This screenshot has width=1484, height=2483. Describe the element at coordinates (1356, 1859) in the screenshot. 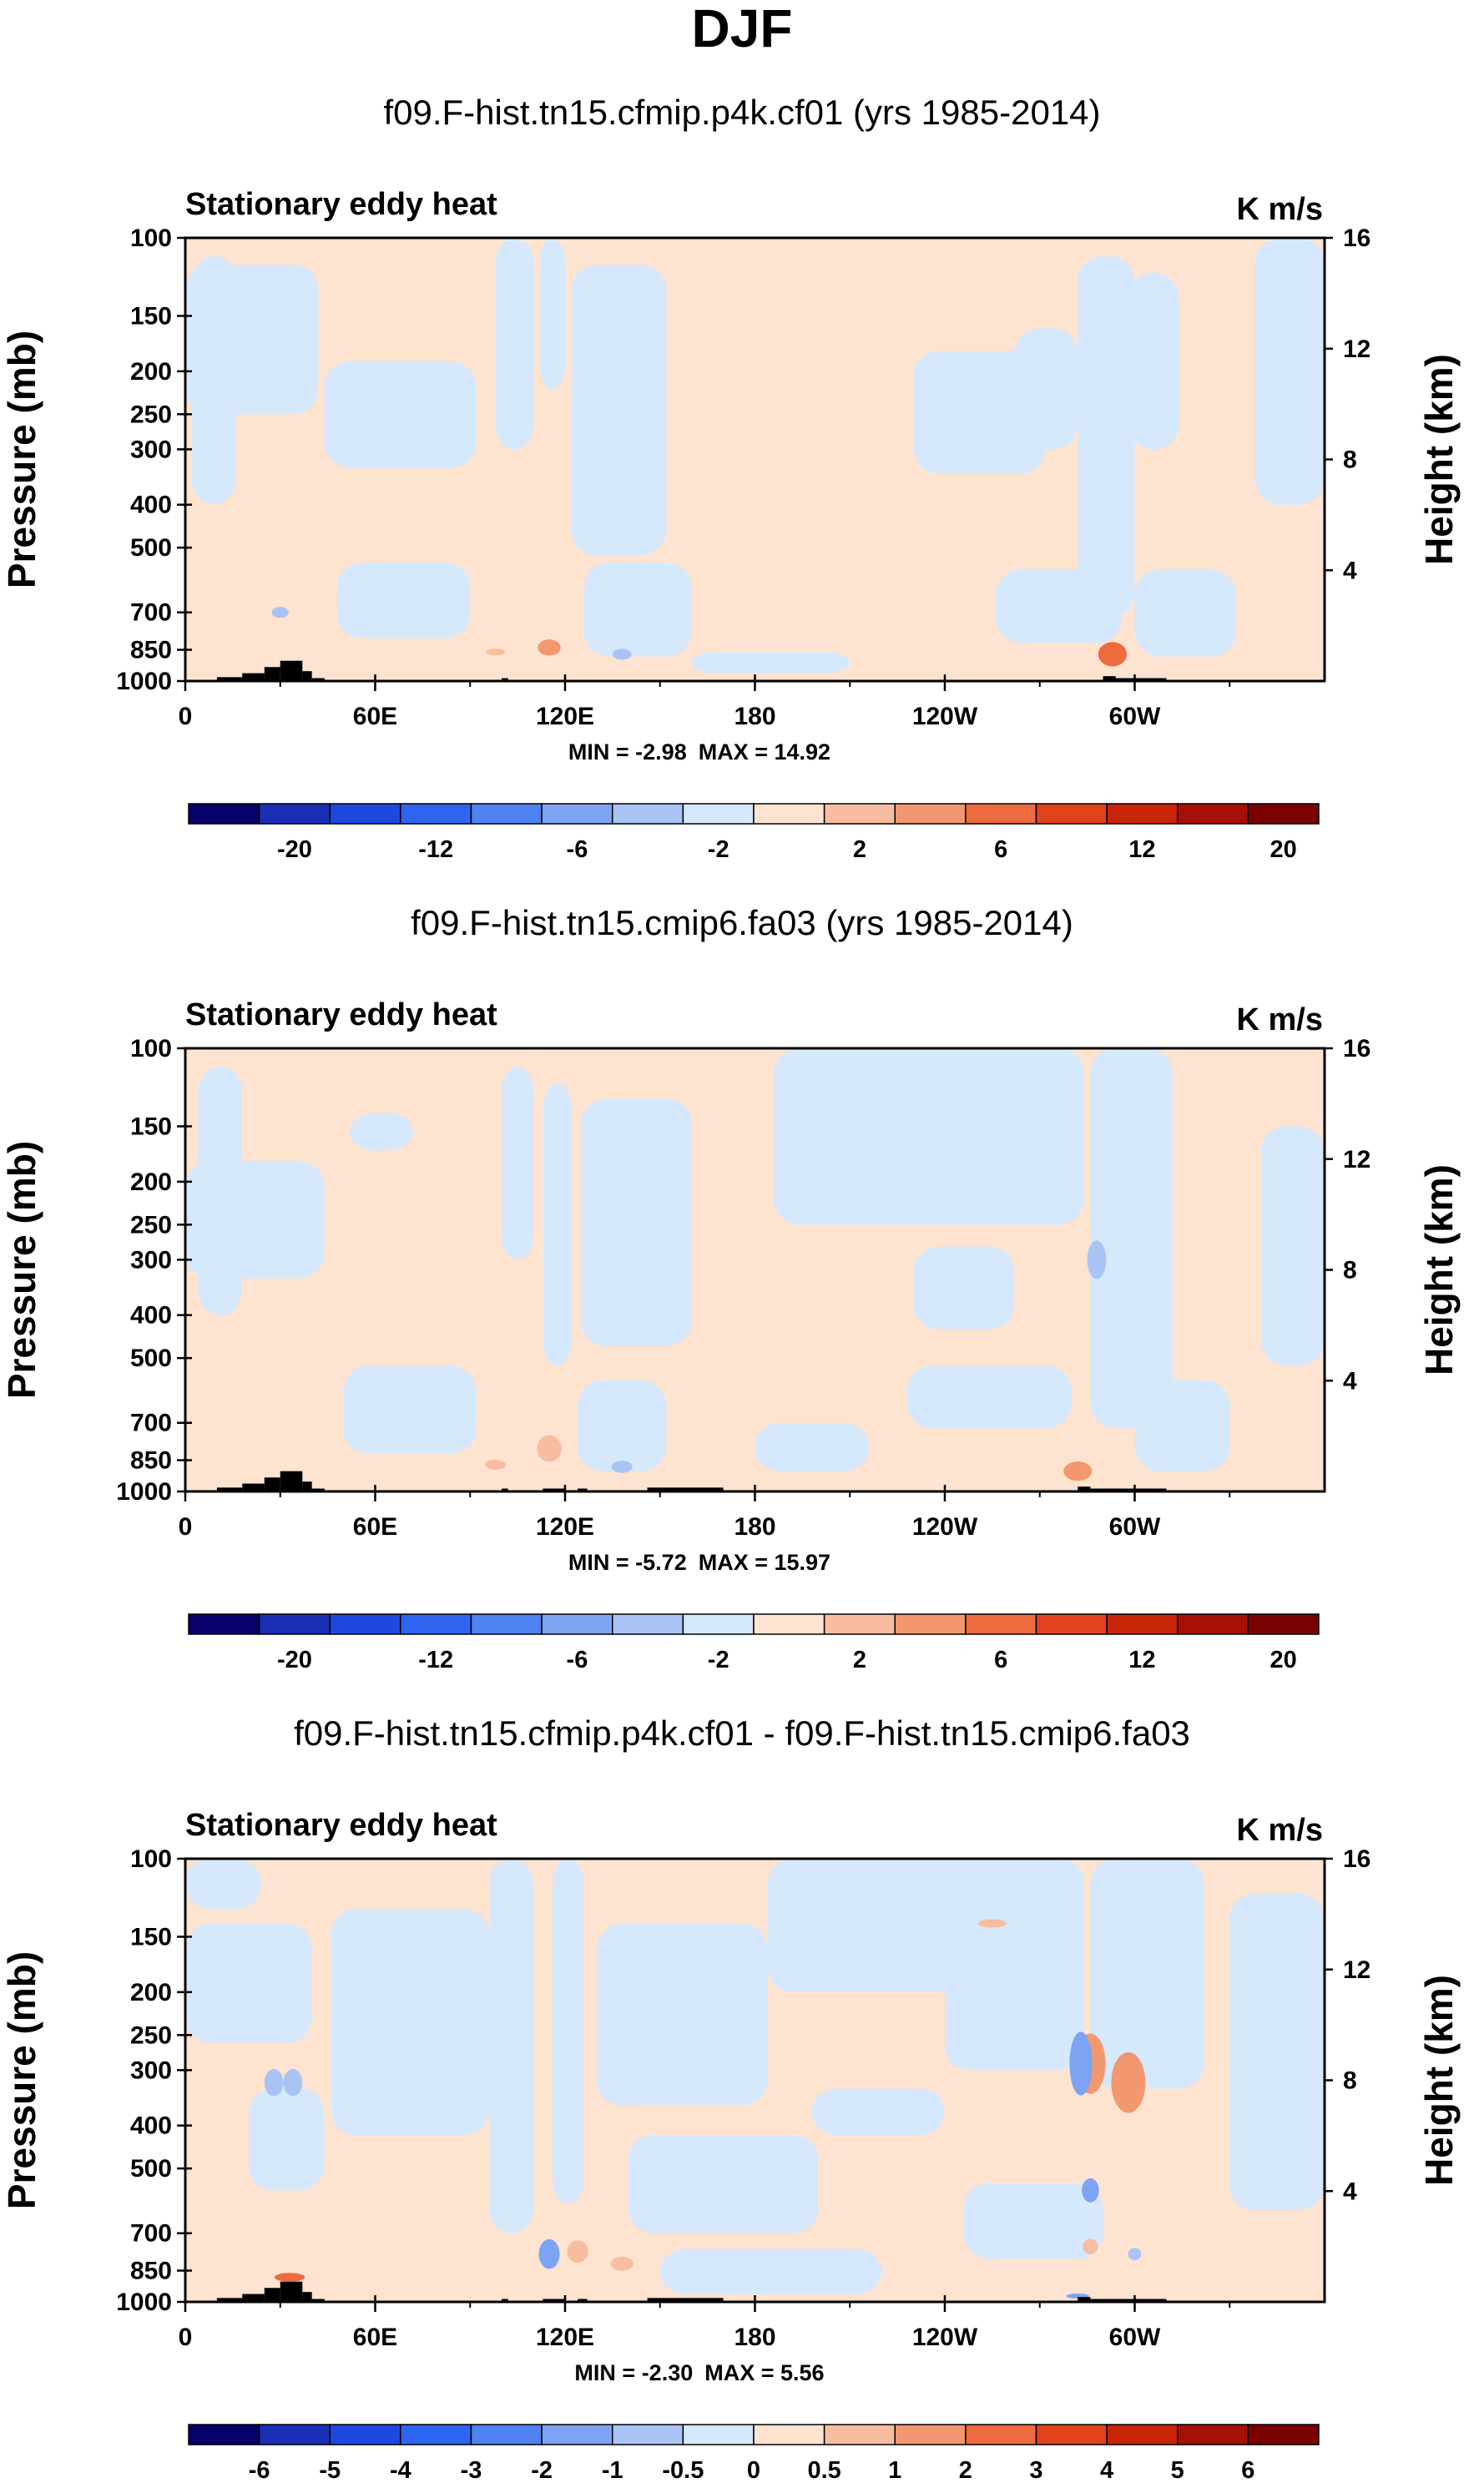

I see `y2-tick-label: 16` at that location.